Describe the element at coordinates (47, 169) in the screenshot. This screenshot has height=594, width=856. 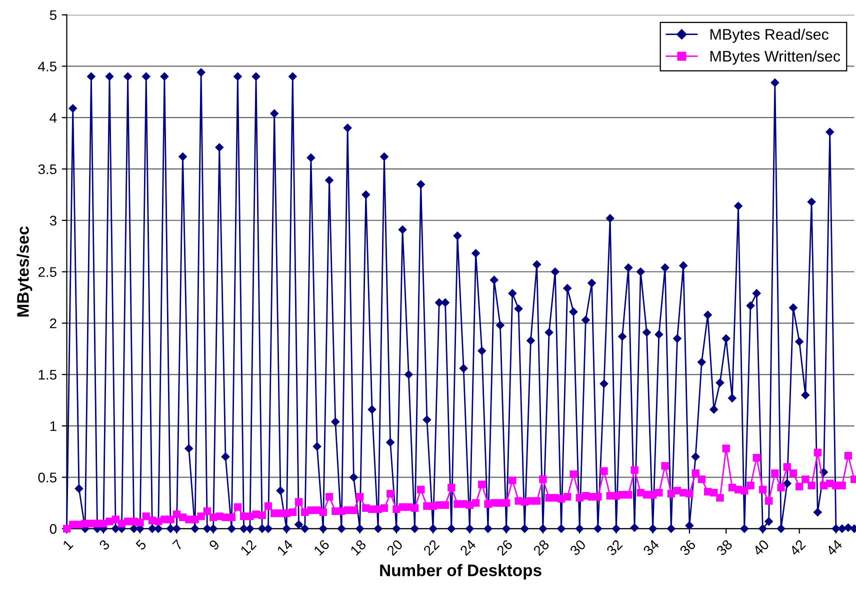
I see `y-tick-label: 3.5` at that location.